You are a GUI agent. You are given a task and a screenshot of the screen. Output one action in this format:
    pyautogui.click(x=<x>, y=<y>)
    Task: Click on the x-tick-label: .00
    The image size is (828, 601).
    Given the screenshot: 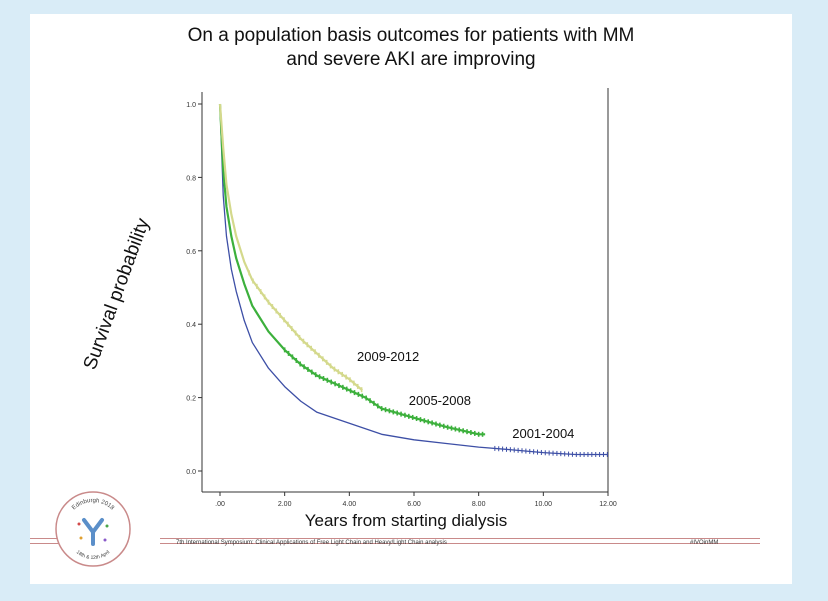 What is the action you would take?
    pyautogui.click(x=220, y=504)
    